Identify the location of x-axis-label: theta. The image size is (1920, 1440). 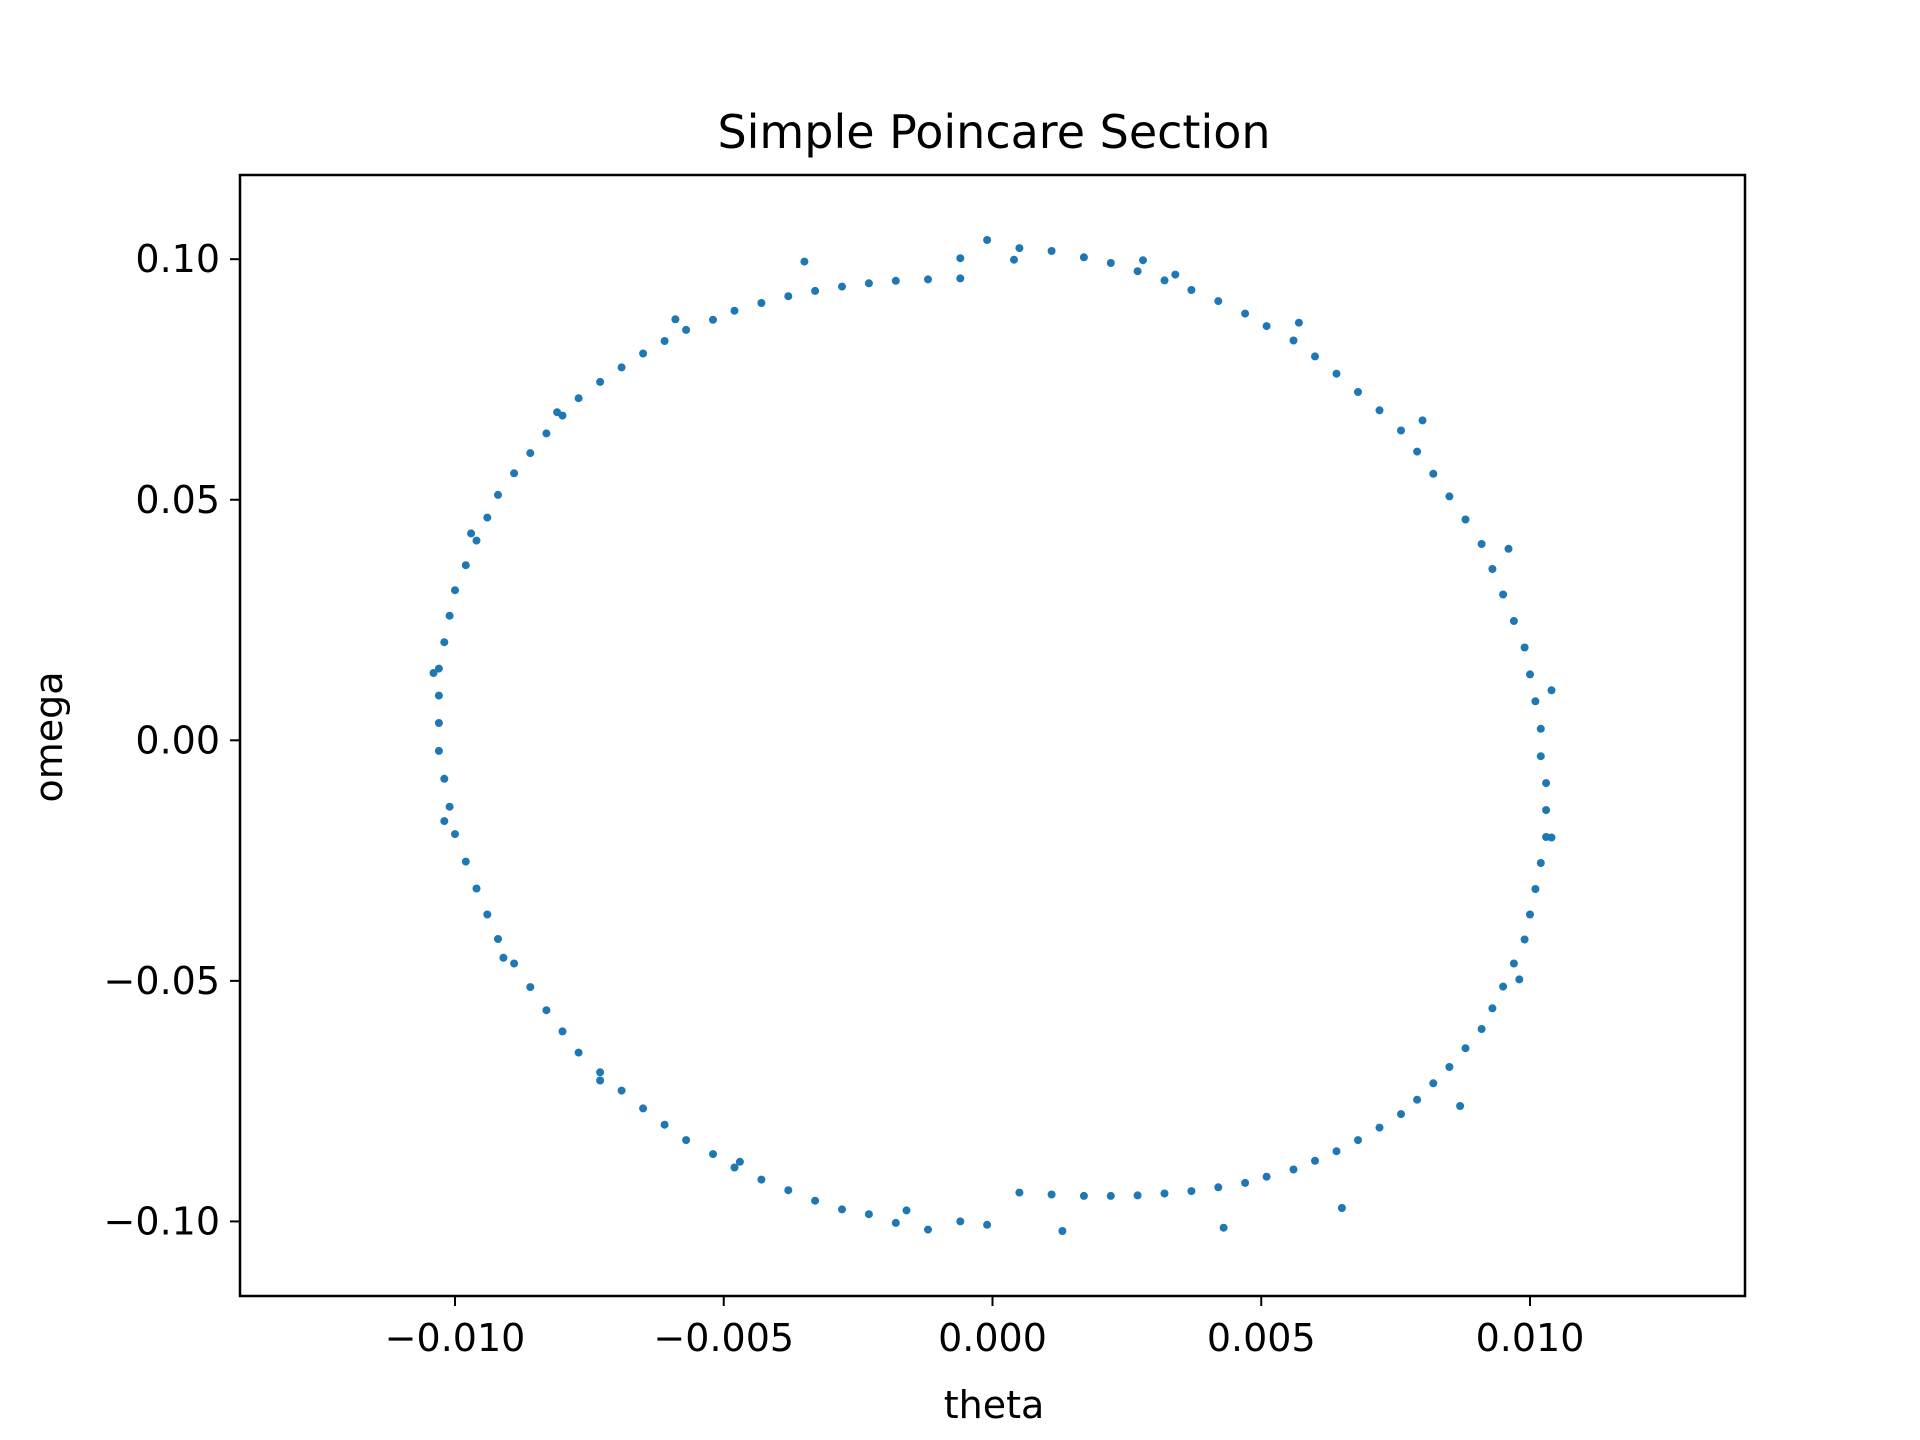
(994, 1405).